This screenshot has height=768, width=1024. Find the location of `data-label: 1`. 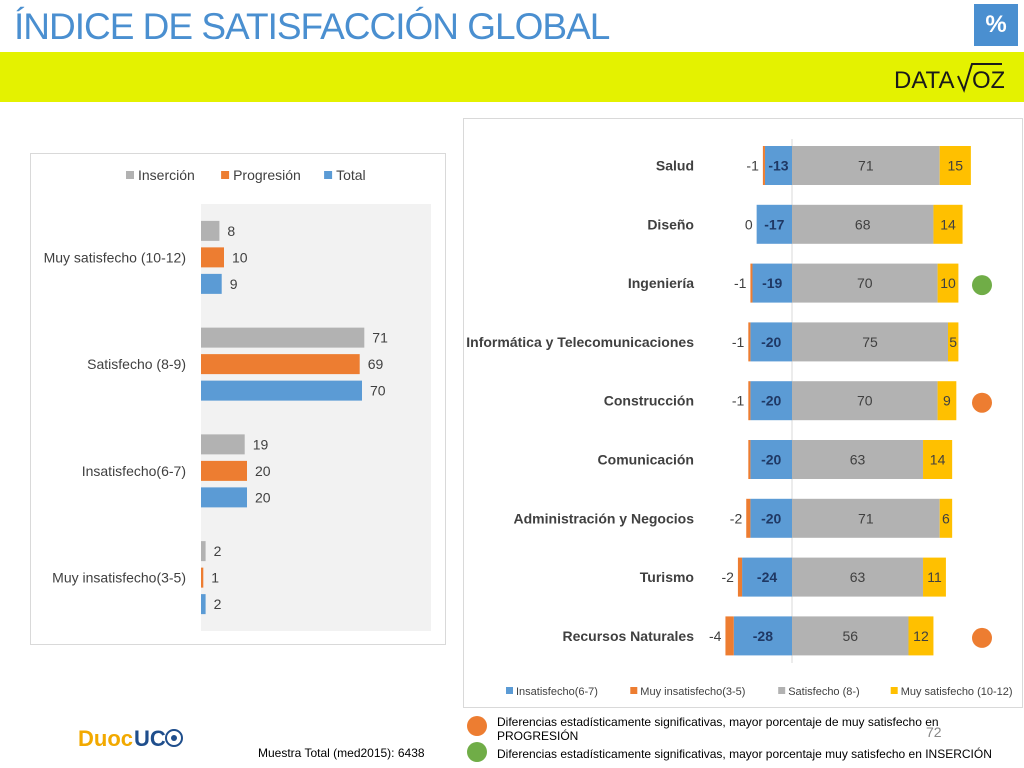

data-label: 1 is located at coordinates (215, 578).